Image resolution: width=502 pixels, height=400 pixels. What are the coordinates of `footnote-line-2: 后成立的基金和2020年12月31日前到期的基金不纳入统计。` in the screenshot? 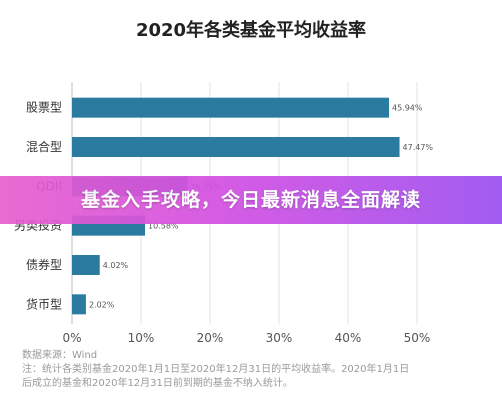 It's located at (157, 383).